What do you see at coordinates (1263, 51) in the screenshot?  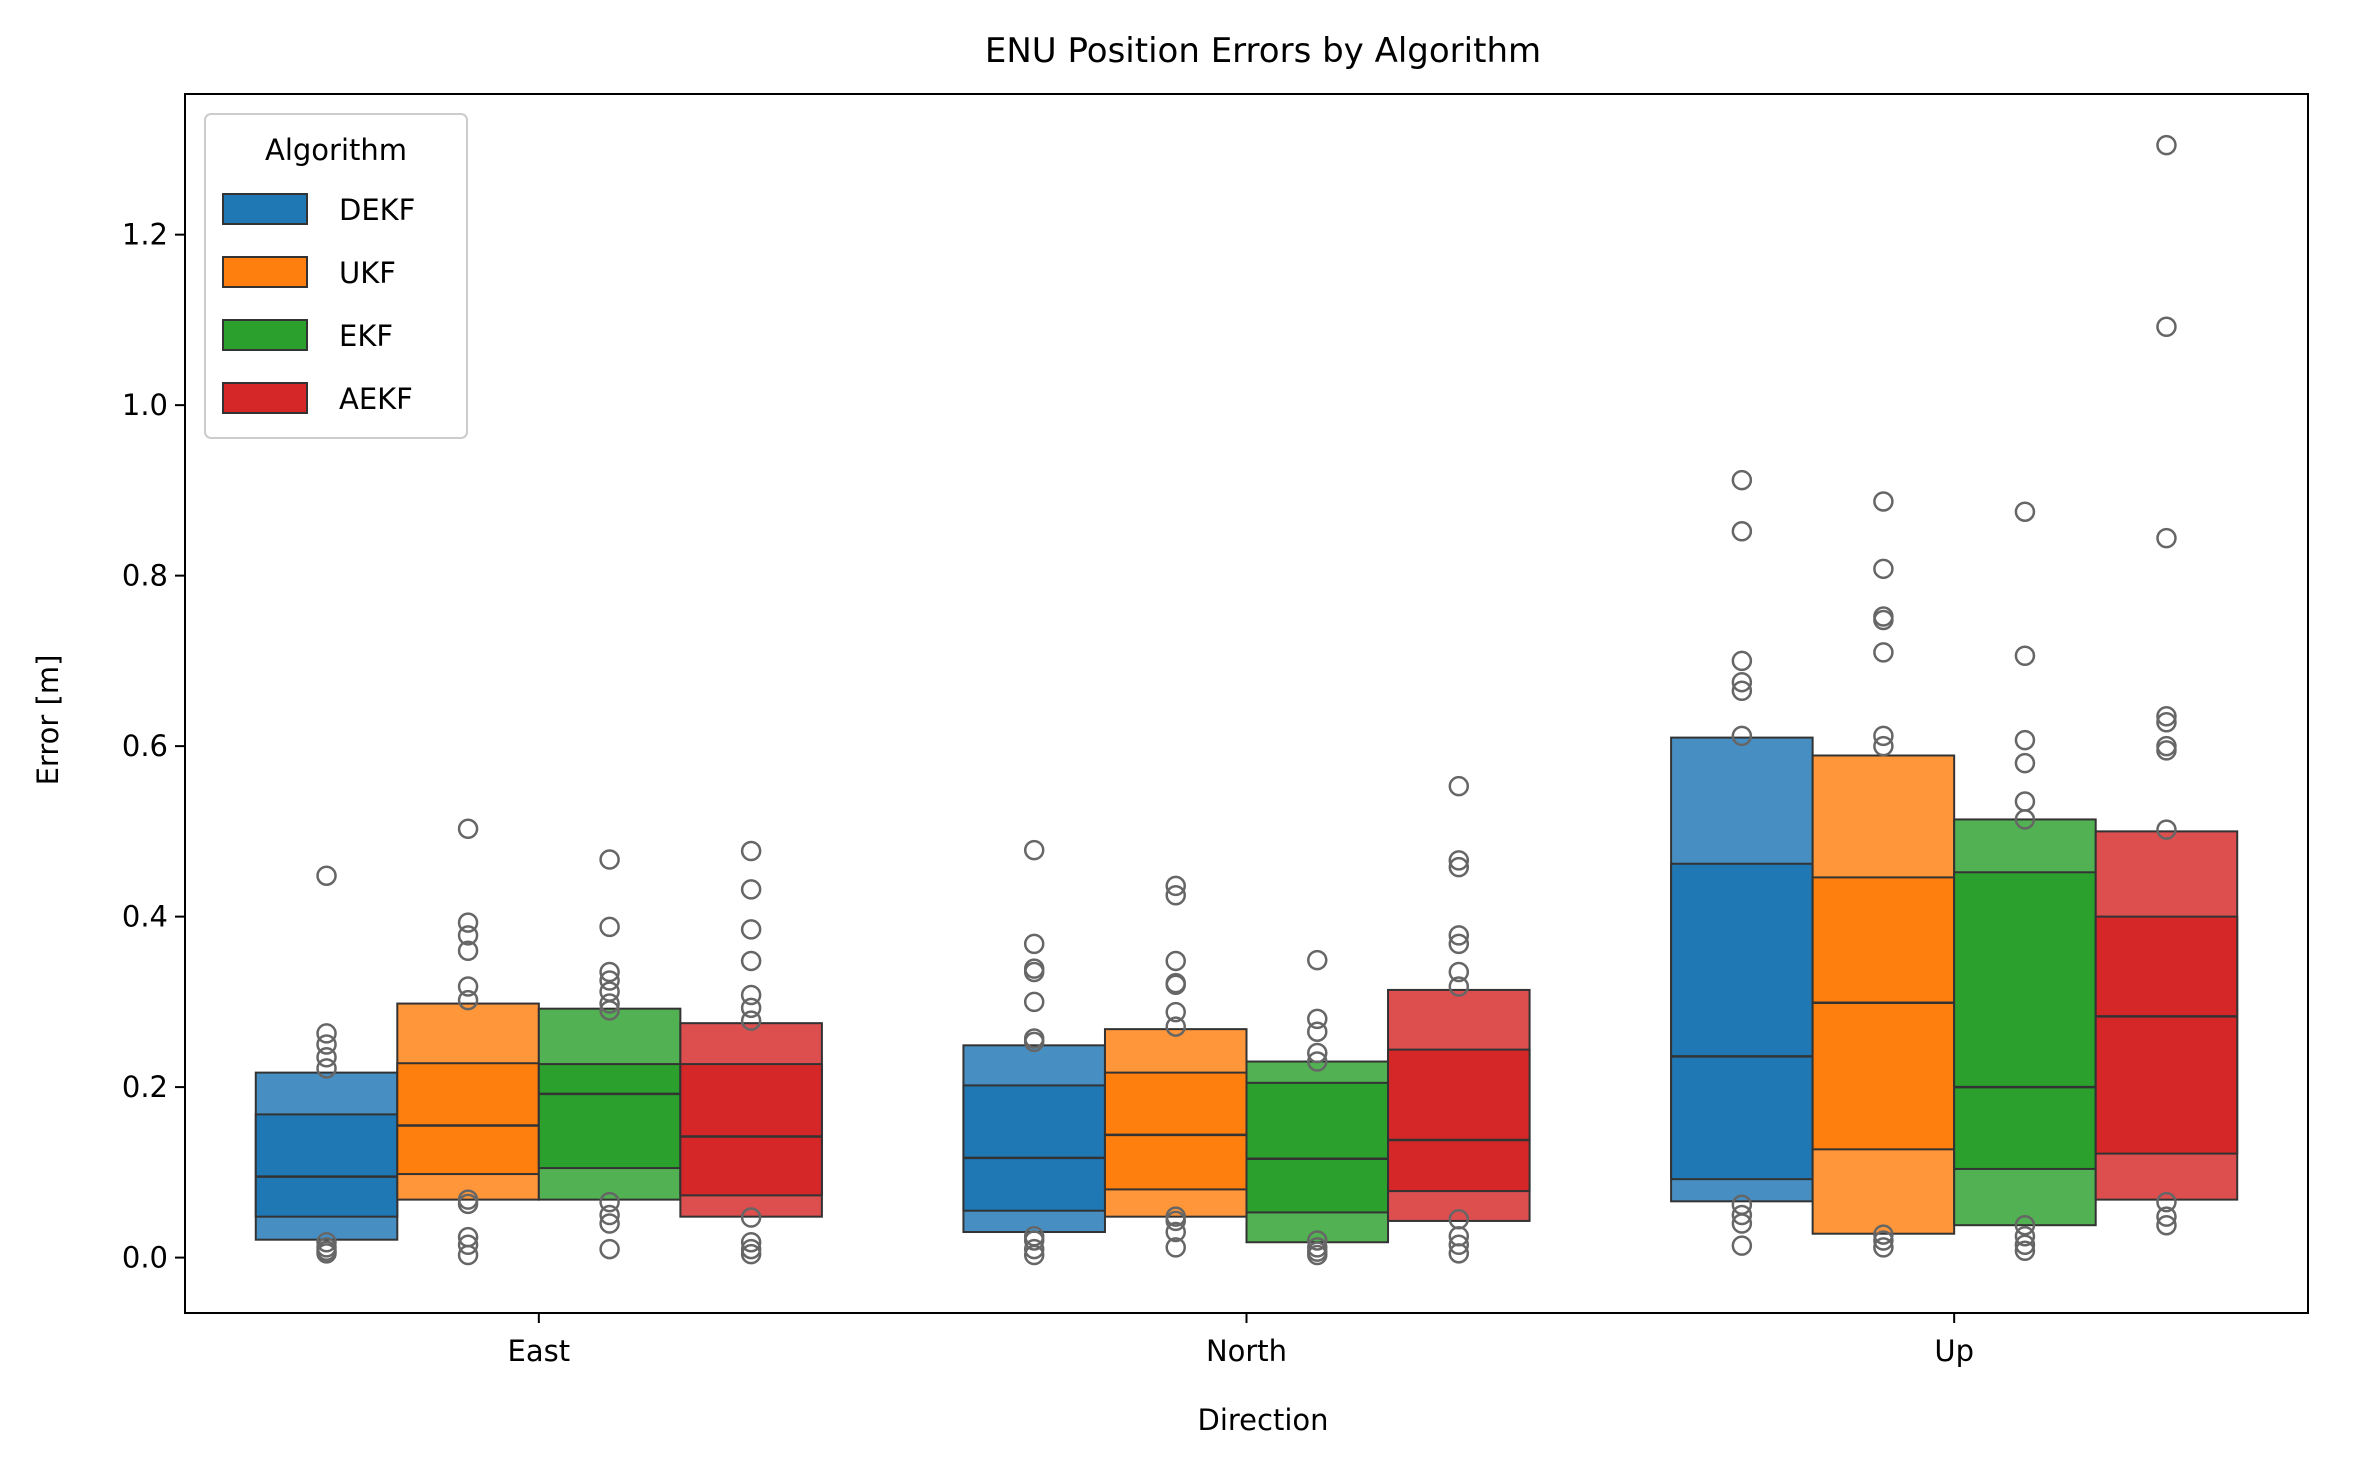 I see `chart-title: ENU Position Errors by Algorithm` at bounding box center [1263, 51].